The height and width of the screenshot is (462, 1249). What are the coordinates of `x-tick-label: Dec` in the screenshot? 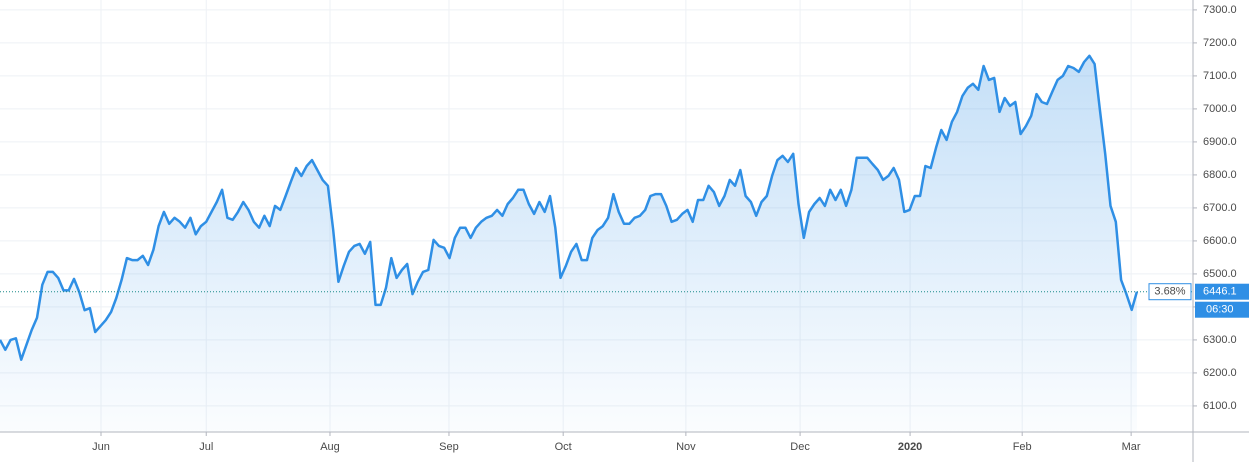 It's located at (800, 447).